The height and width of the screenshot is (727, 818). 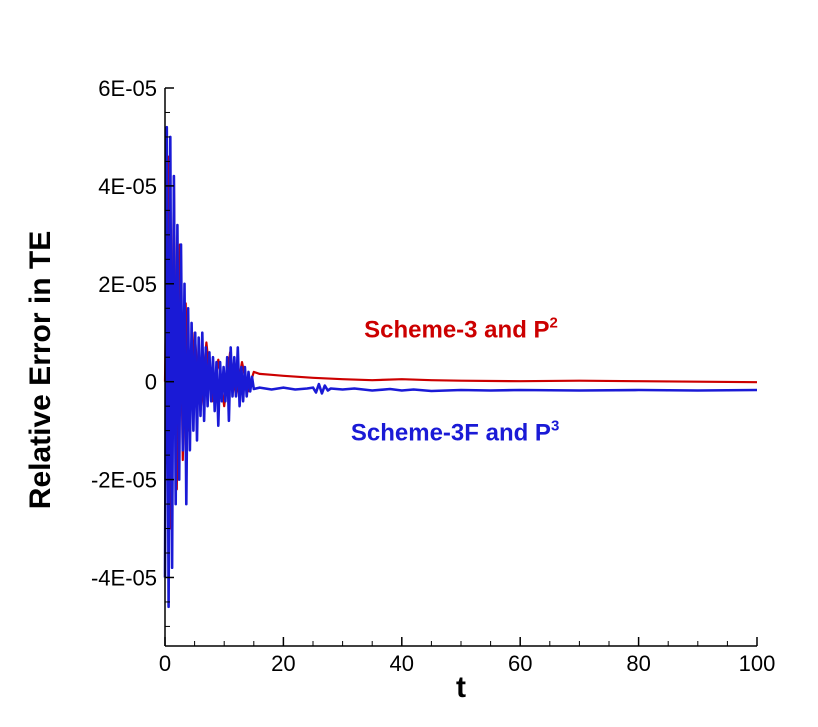 What do you see at coordinates (638, 663) in the screenshot?
I see `x-tick-label: 80` at bounding box center [638, 663].